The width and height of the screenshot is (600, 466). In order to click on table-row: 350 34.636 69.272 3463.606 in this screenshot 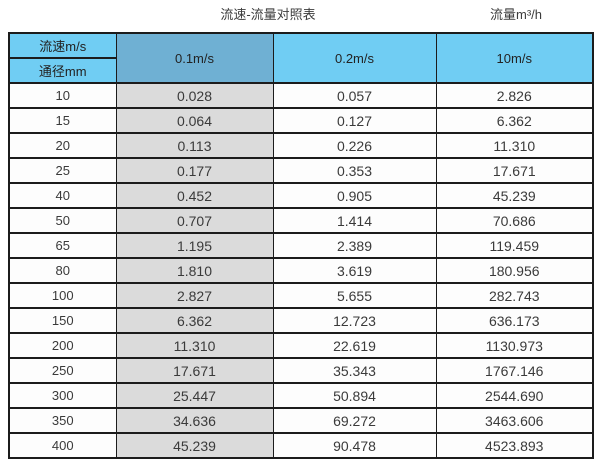, I will do `click(301, 420)`.